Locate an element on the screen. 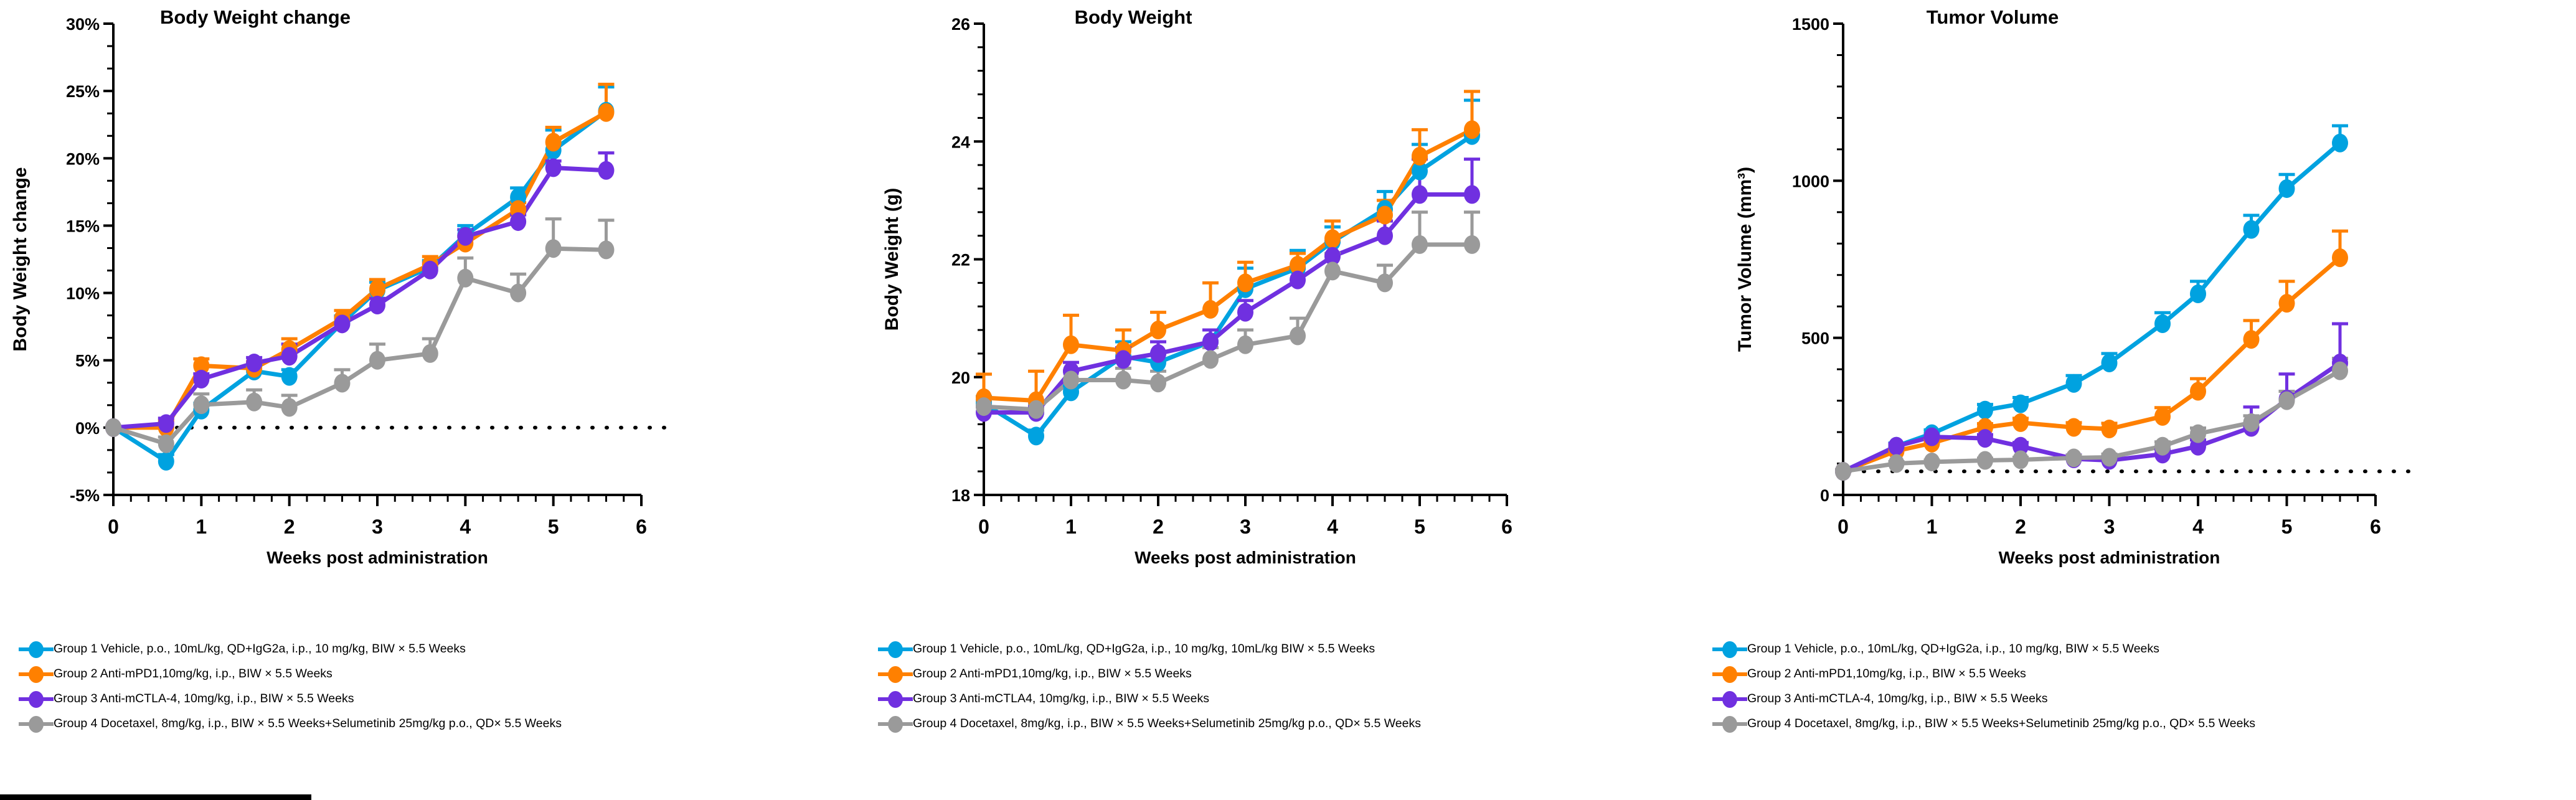 The width and height of the screenshot is (2576, 800). chart-title: Tumor Volume is located at coordinates (1992, 17).